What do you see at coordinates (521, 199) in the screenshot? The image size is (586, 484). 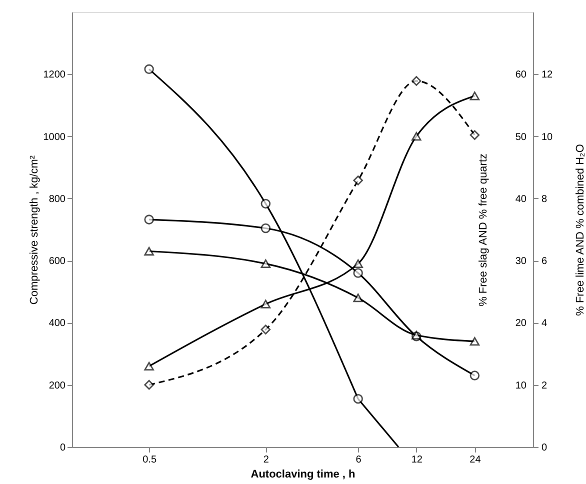 I see `y2-tick-label: 40` at bounding box center [521, 199].